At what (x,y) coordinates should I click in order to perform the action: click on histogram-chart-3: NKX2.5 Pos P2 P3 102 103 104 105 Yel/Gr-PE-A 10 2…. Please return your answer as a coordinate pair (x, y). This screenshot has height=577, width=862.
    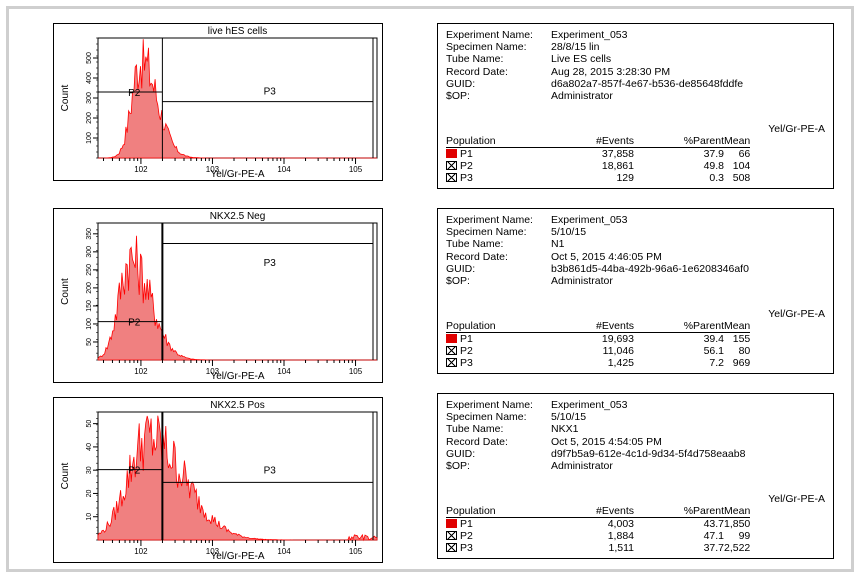
    Looking at the image, I should click on (219, 481).